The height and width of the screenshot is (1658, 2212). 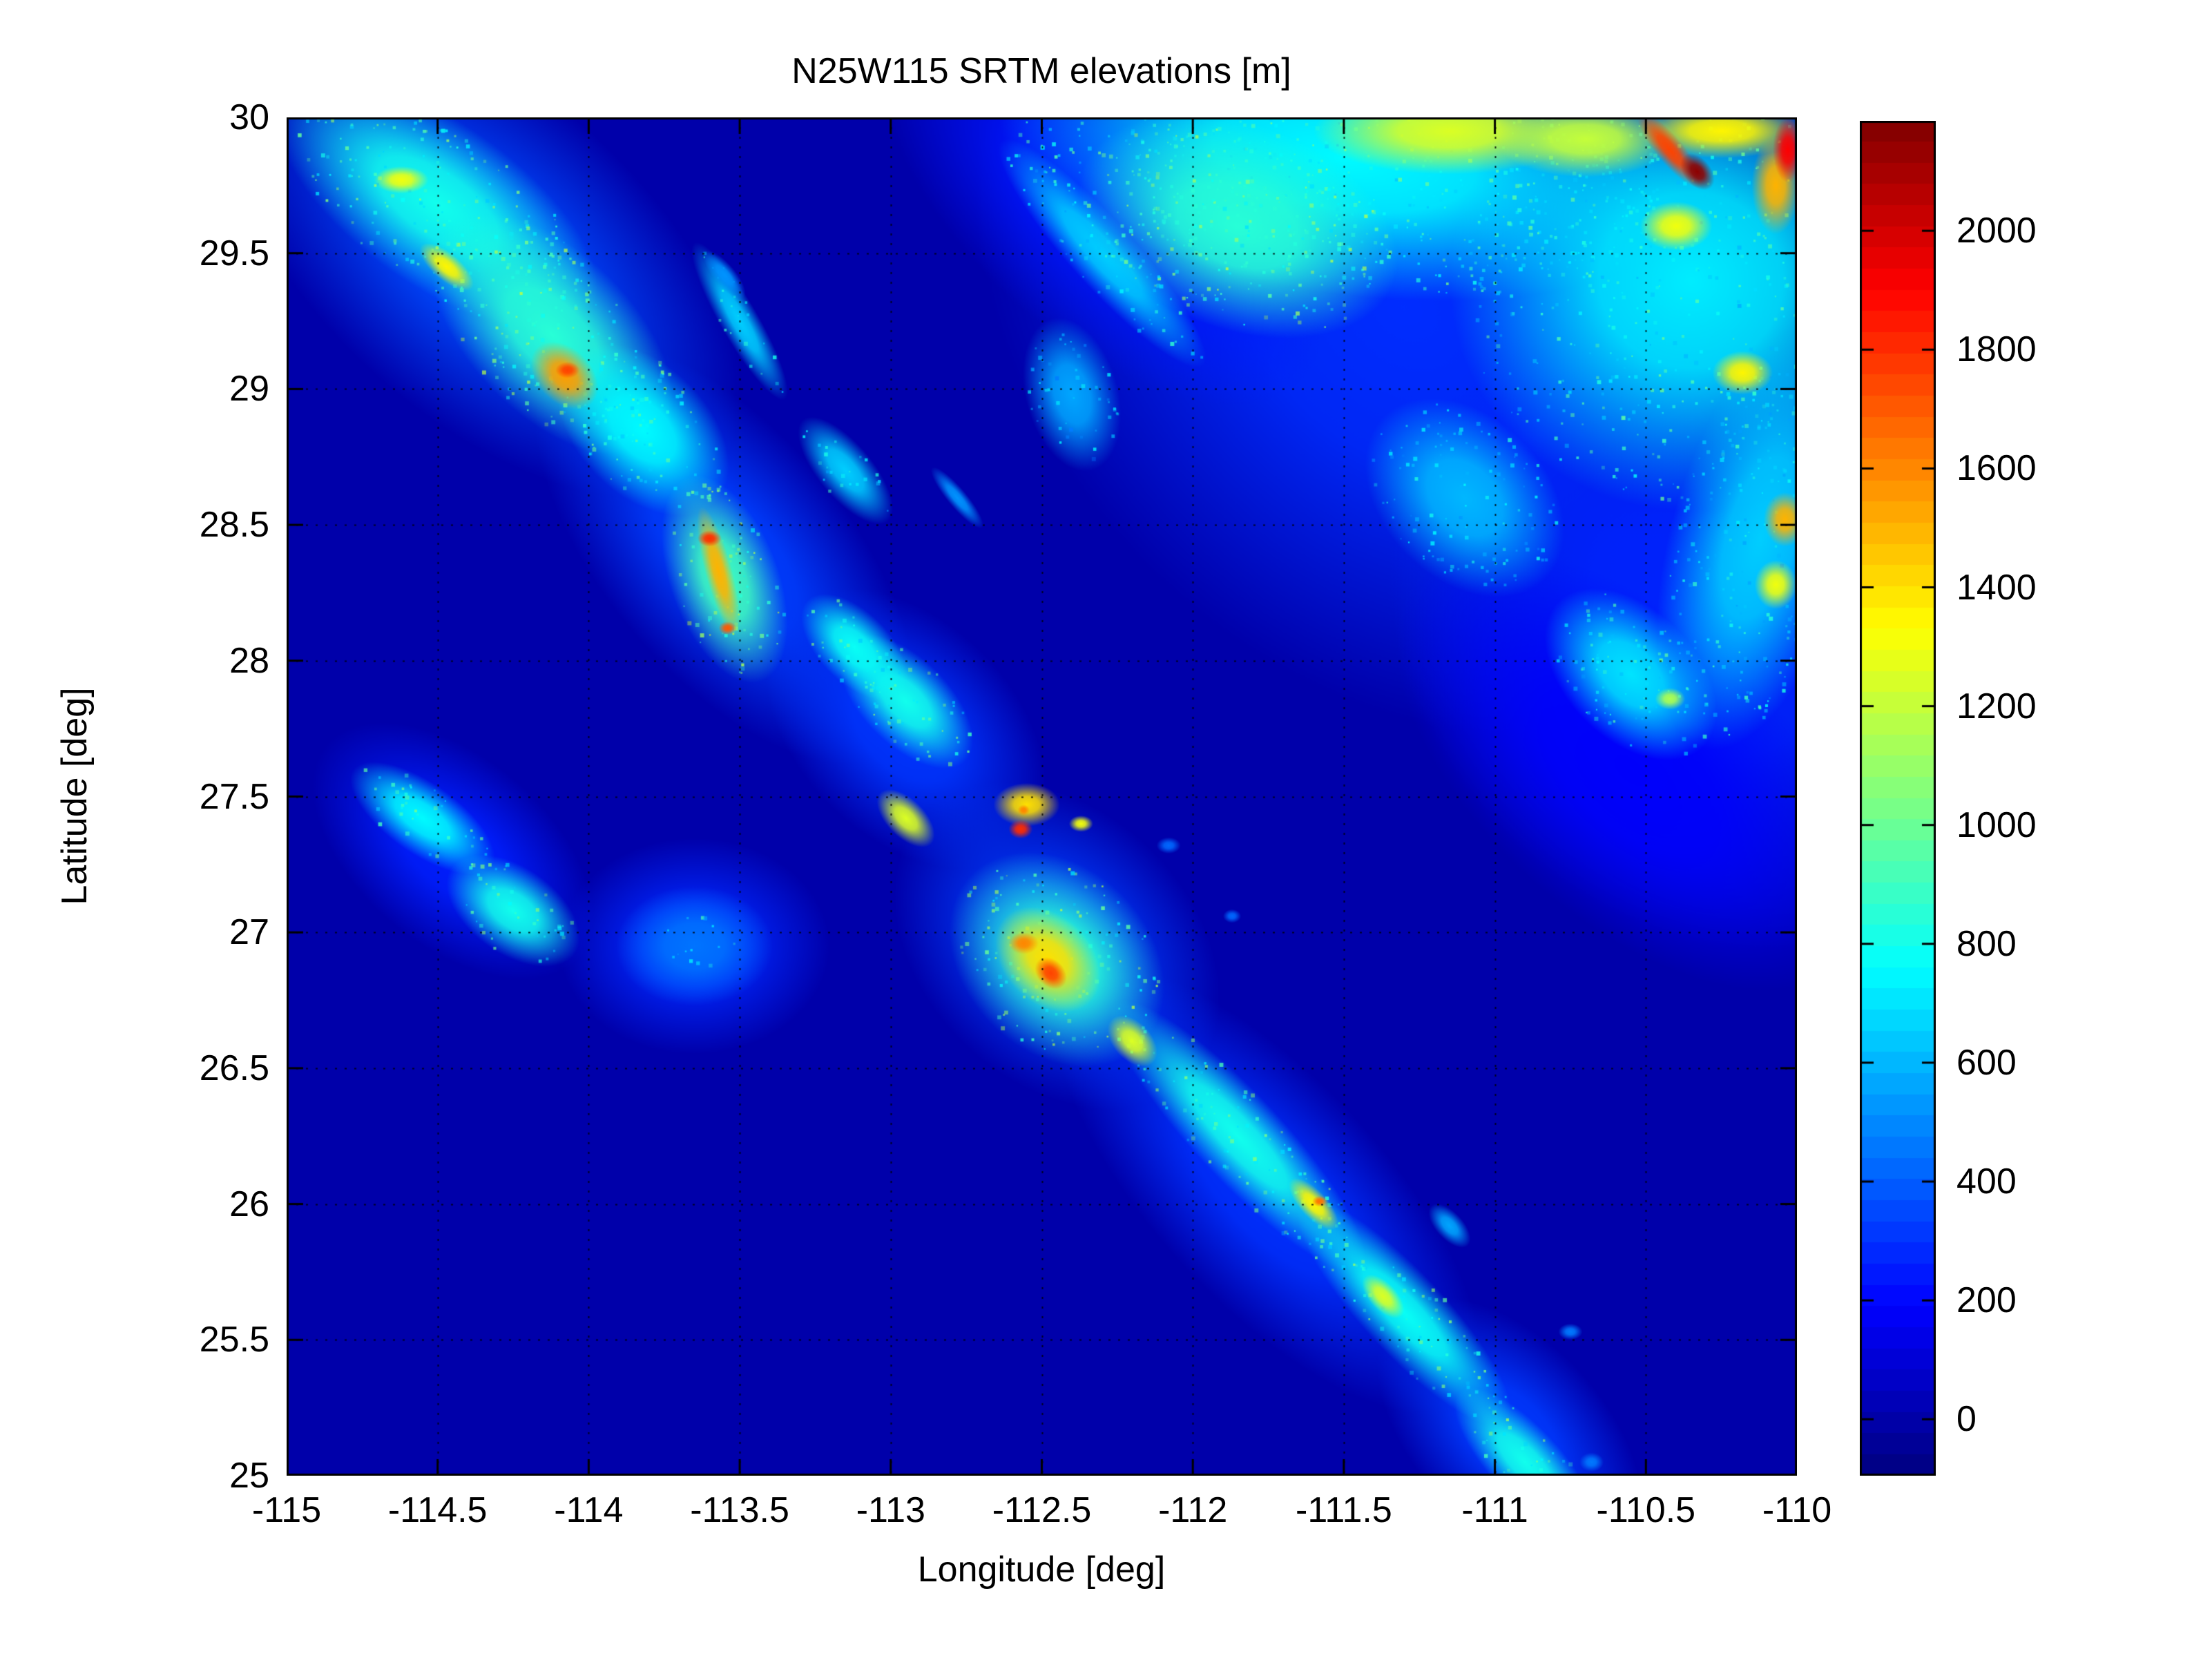 What do you see at coordinates (1986, 1181) in the screenshot?
I see `colorbar-tick-label: 400` at bounding box center [1986, 1181].